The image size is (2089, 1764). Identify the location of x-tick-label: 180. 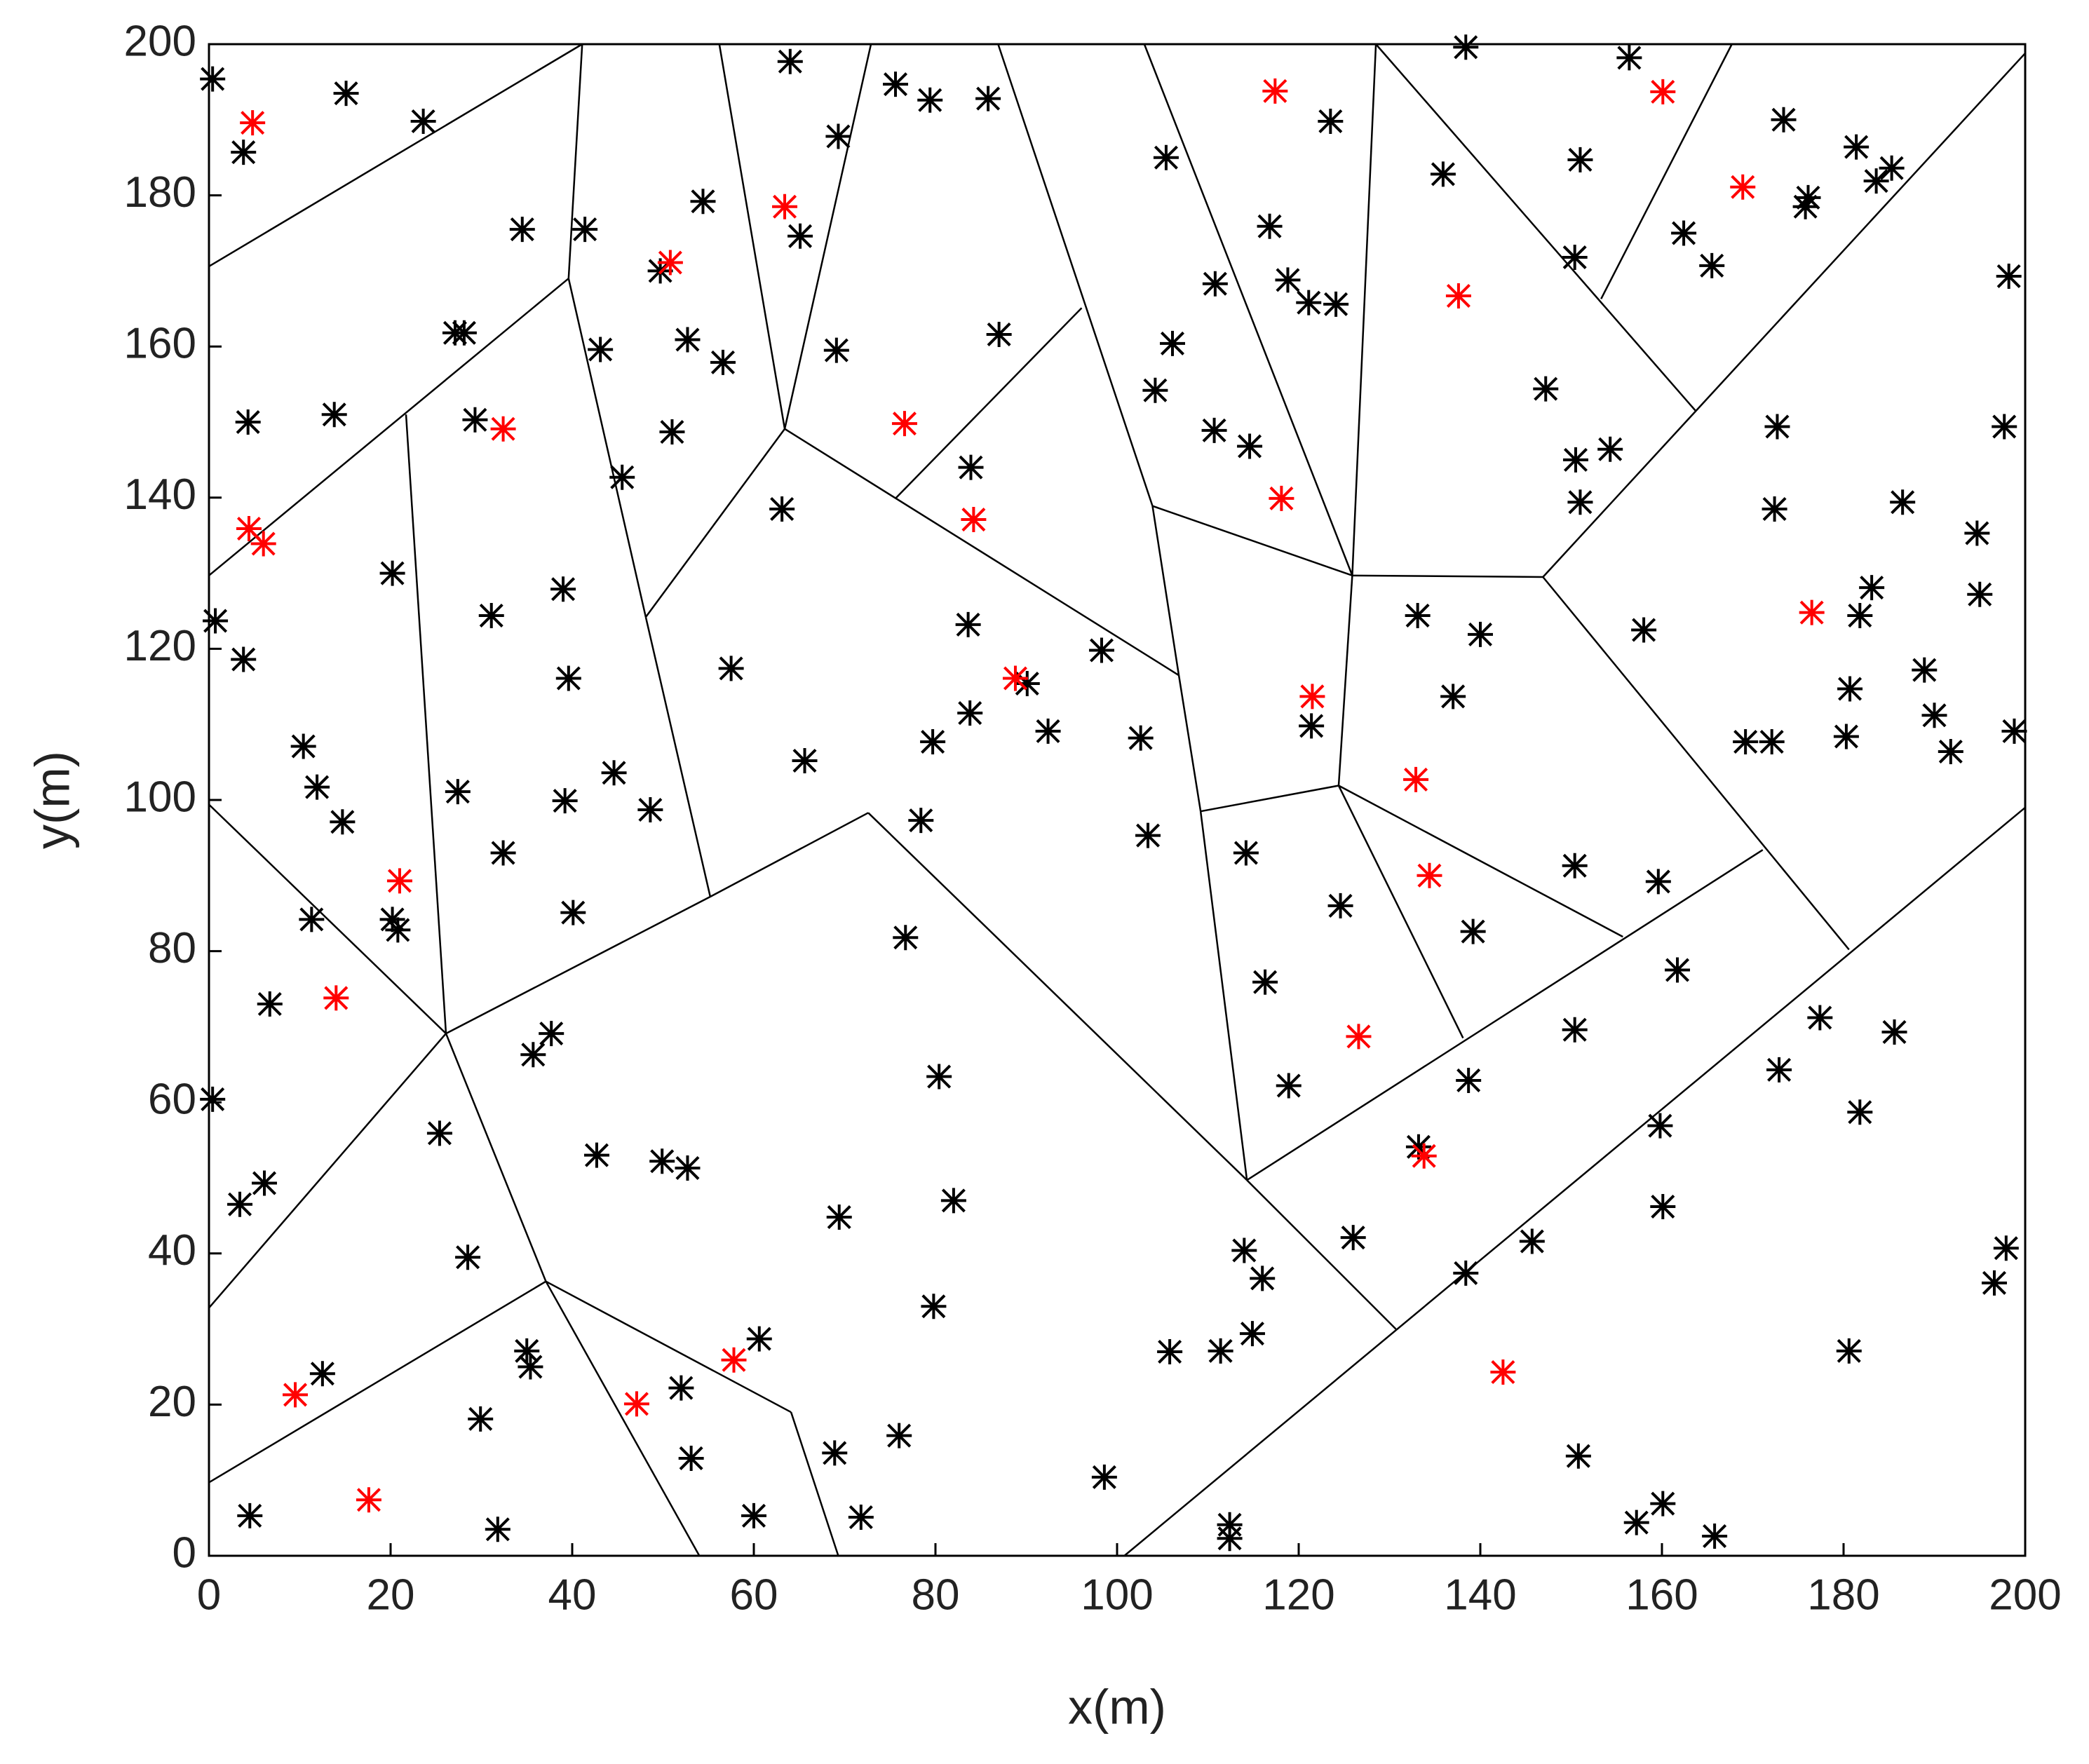
(1843, 1595).